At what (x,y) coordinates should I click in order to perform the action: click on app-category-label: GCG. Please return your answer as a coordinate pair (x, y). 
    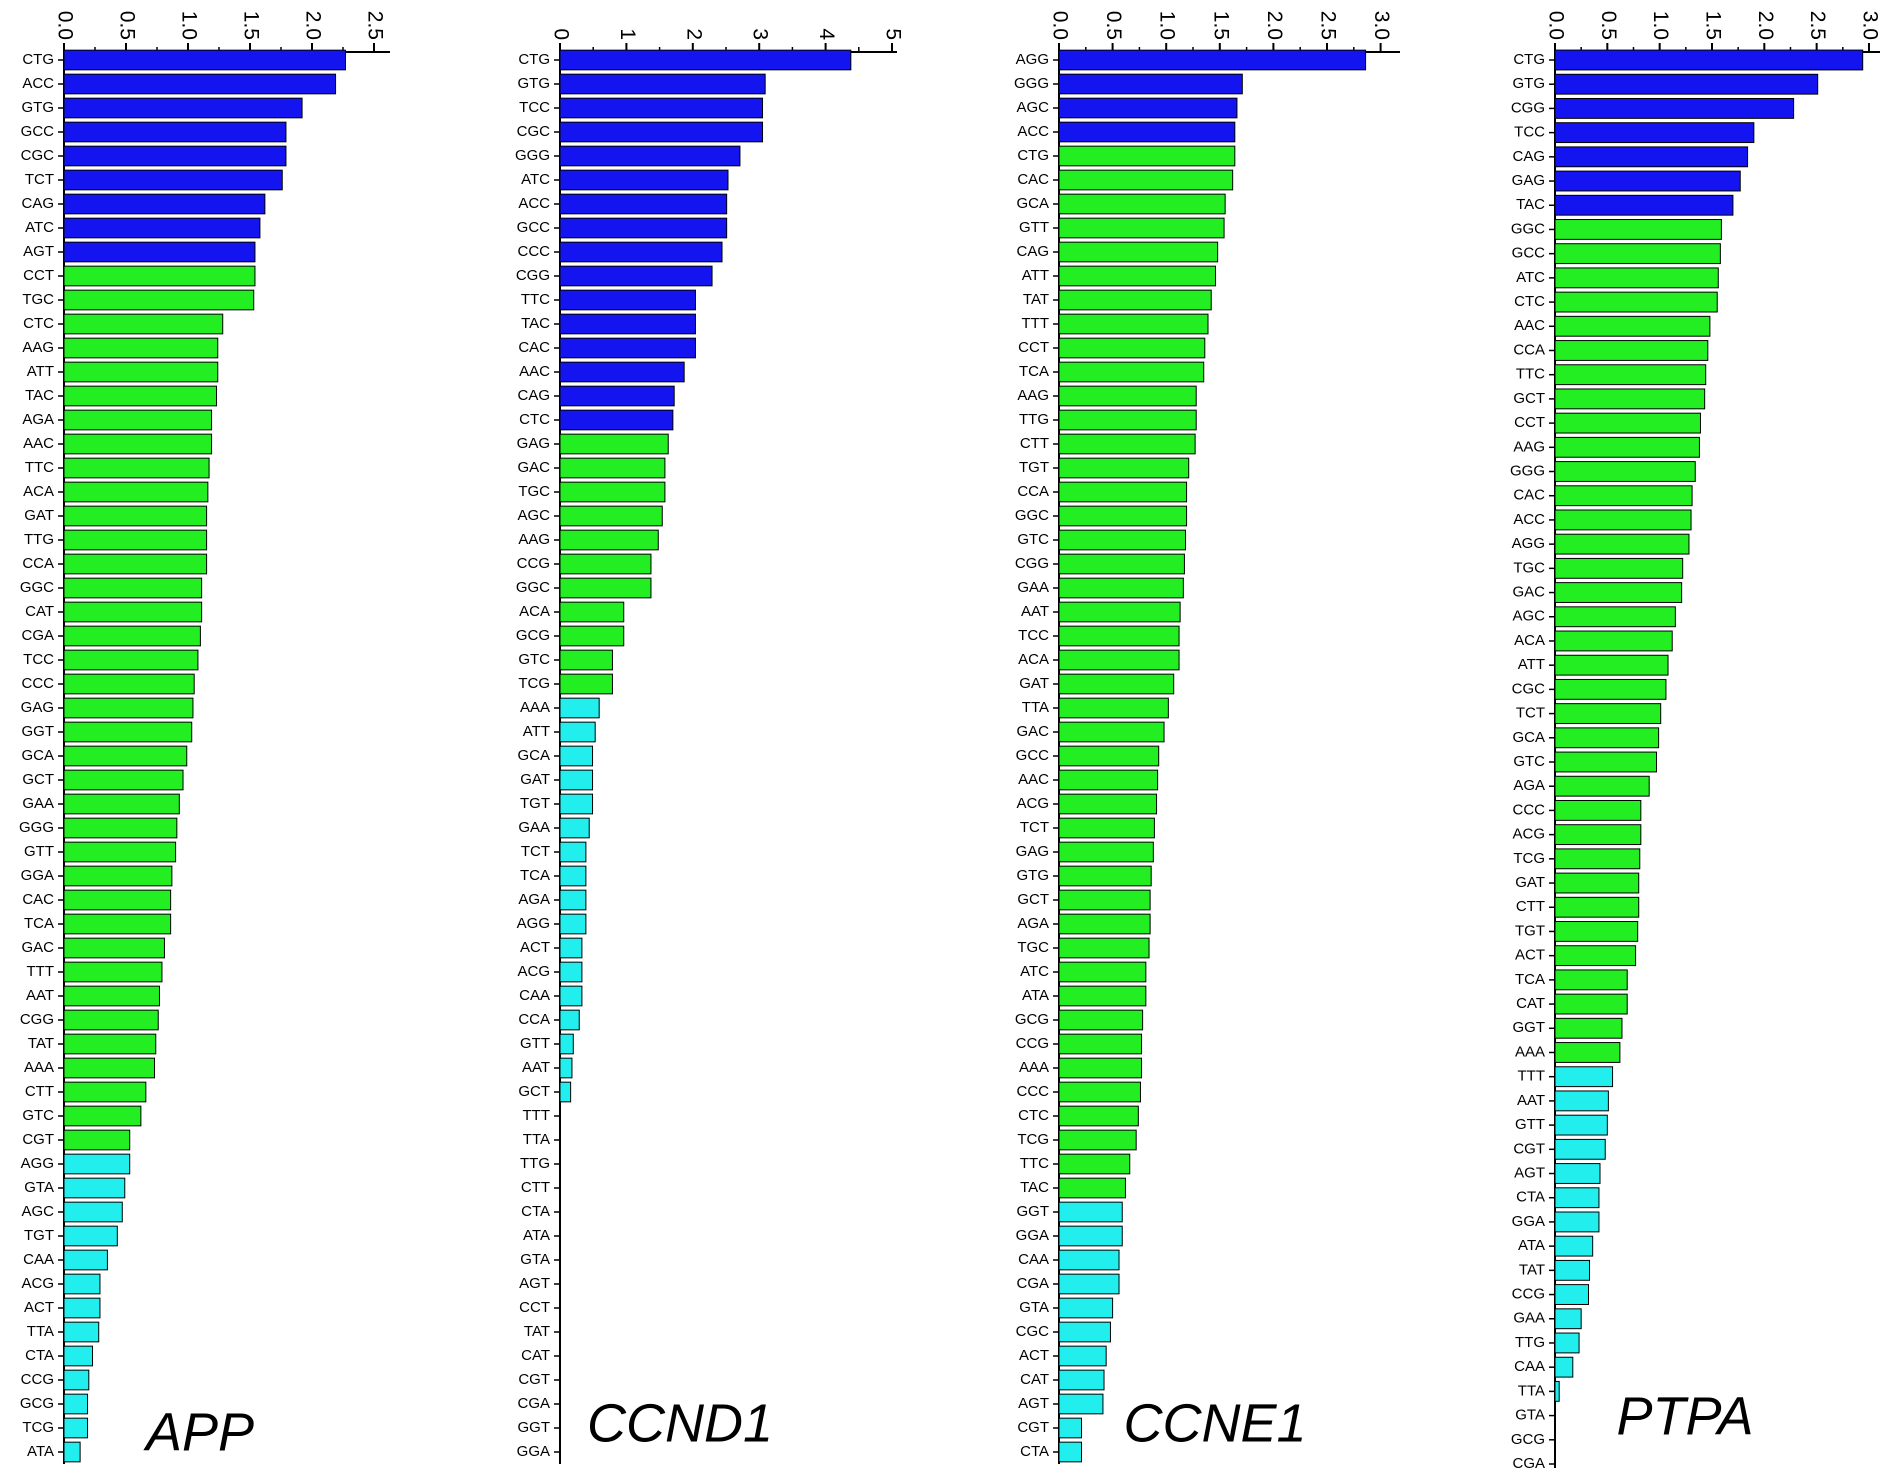
    Looking at the image, I should click on (37, 1403).